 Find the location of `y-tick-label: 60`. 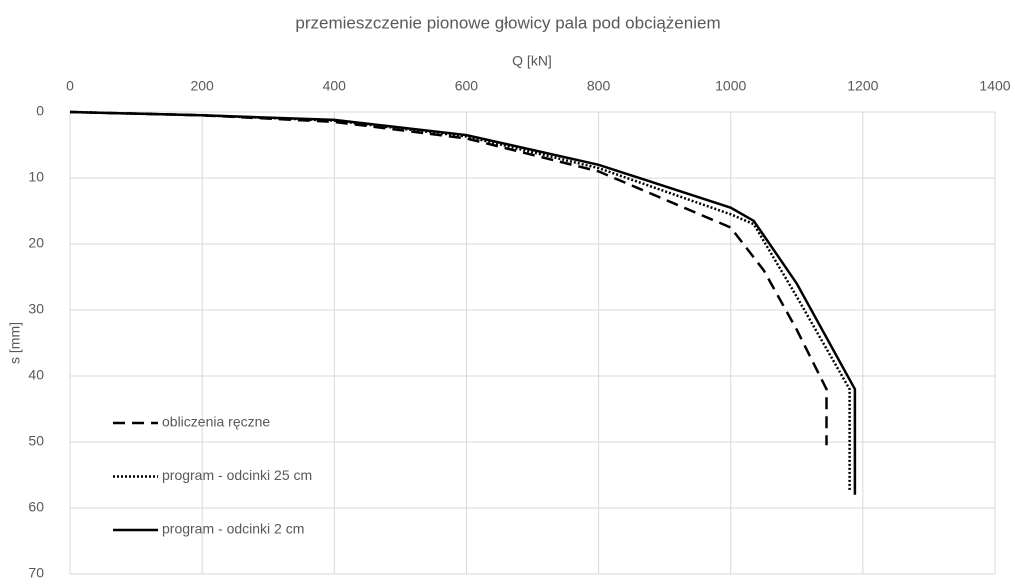

y-tick-label: 60 is located at coordinates (36, 507).